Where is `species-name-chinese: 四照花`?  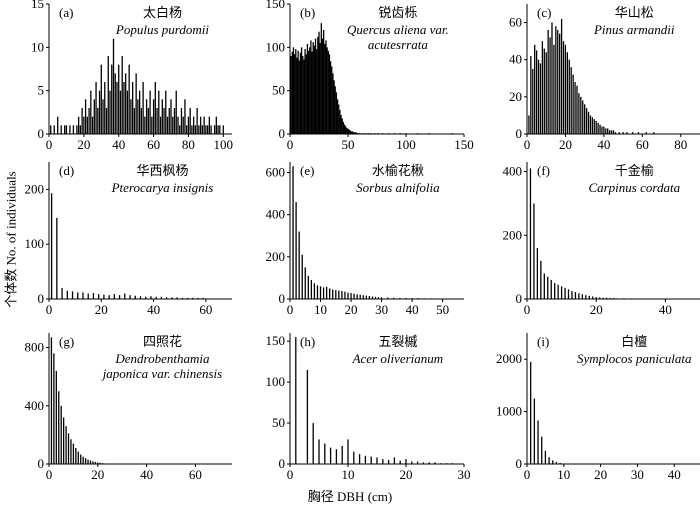 species-name-chinese: 四照花 is located at coordinates (162, 342).